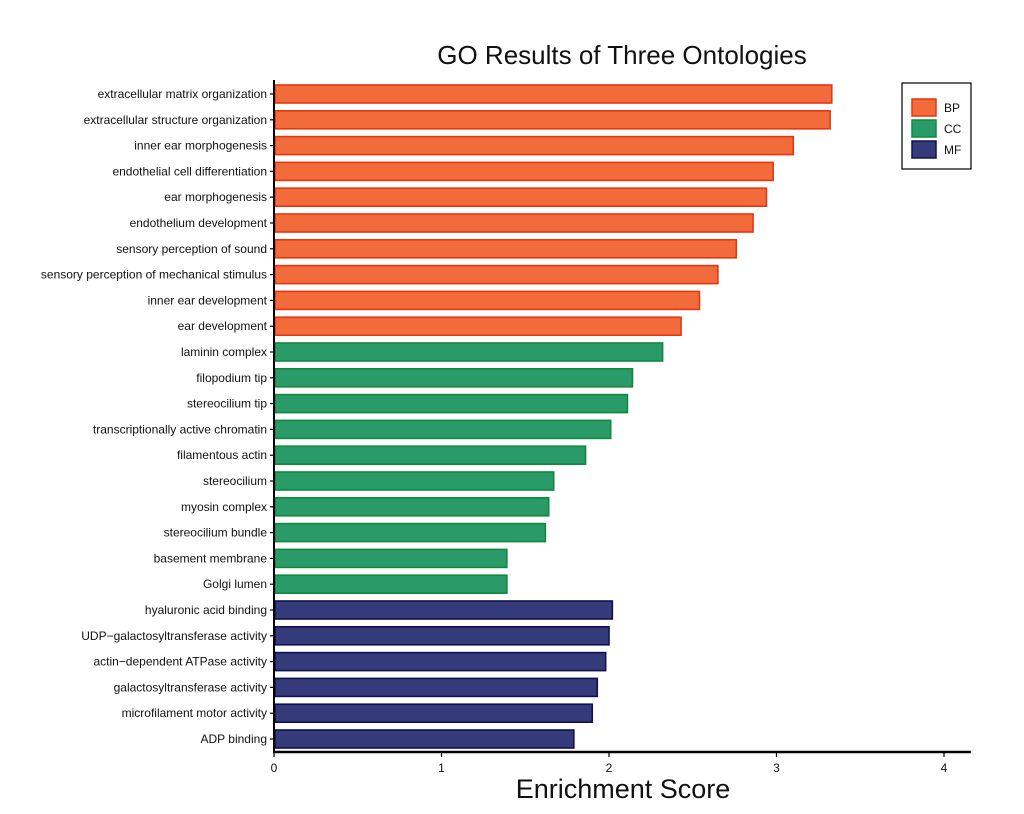  Describe the element at coordinates (924, 149) in the screenshot. I see `legend-swatch-mf` at that location.